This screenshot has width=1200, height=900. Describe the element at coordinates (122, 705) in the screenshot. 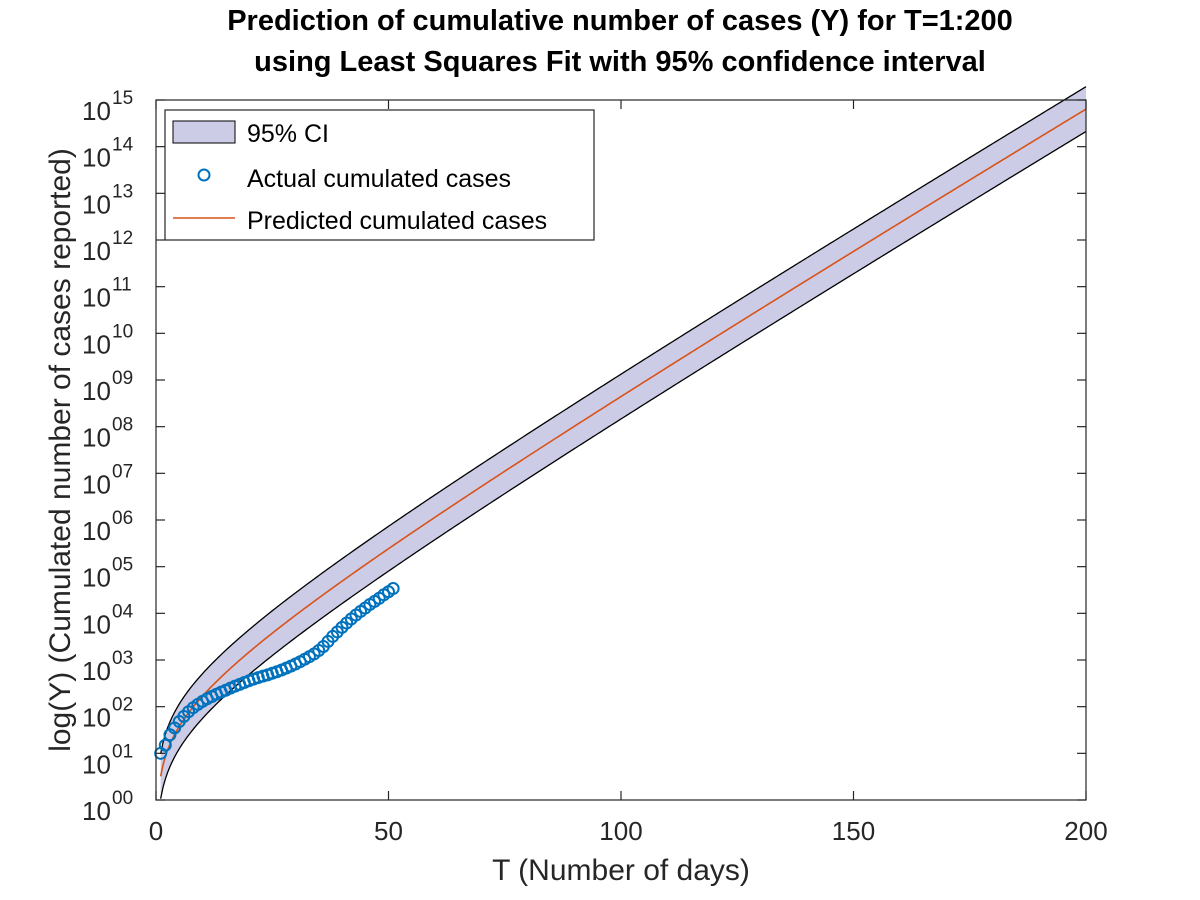

I see `y-tick-exponent: 02` at that location.